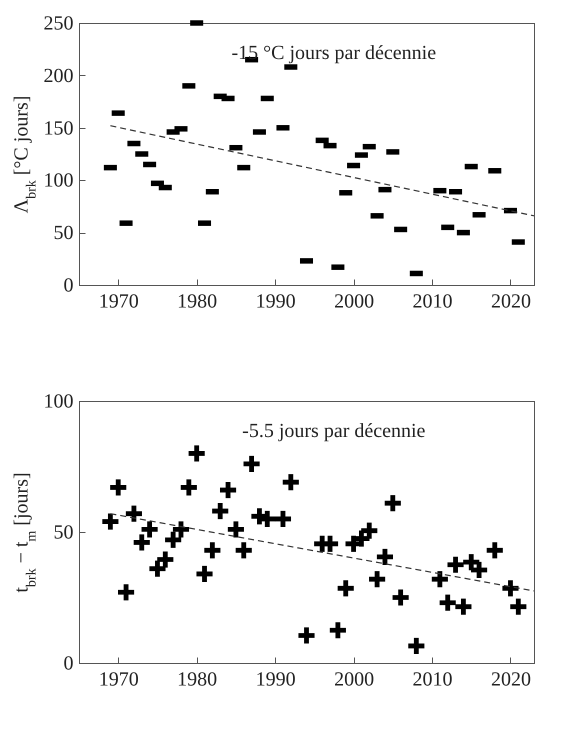 Image resolution: width=577 pixels, height=744 pixels. I want to click on y-tick-label: 250, so click(59, 23).